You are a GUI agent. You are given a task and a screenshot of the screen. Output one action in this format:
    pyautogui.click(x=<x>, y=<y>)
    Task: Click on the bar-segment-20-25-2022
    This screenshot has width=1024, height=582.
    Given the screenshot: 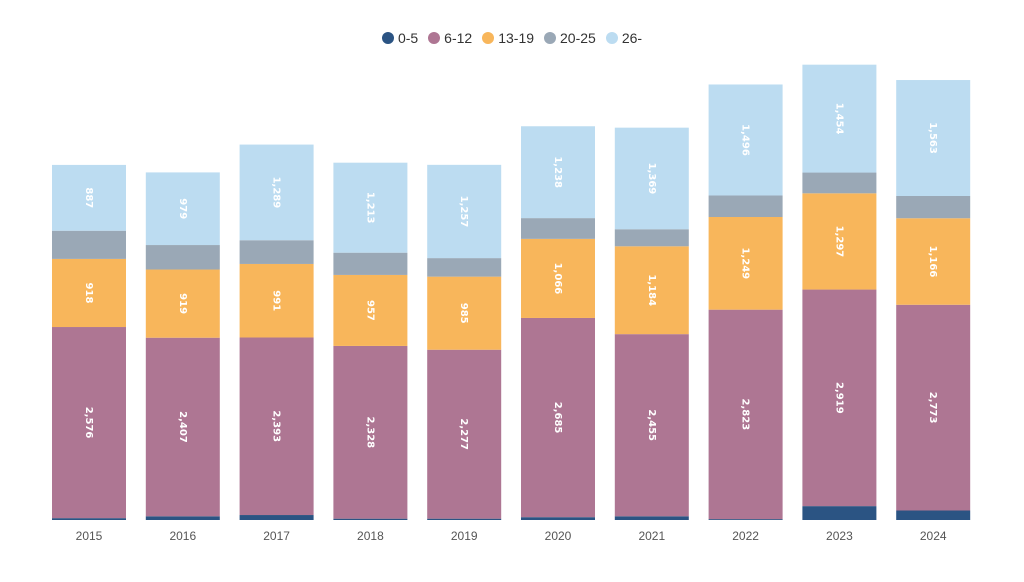 What is the action you would take?
    pyautogui.click(x=745, y=206)
    